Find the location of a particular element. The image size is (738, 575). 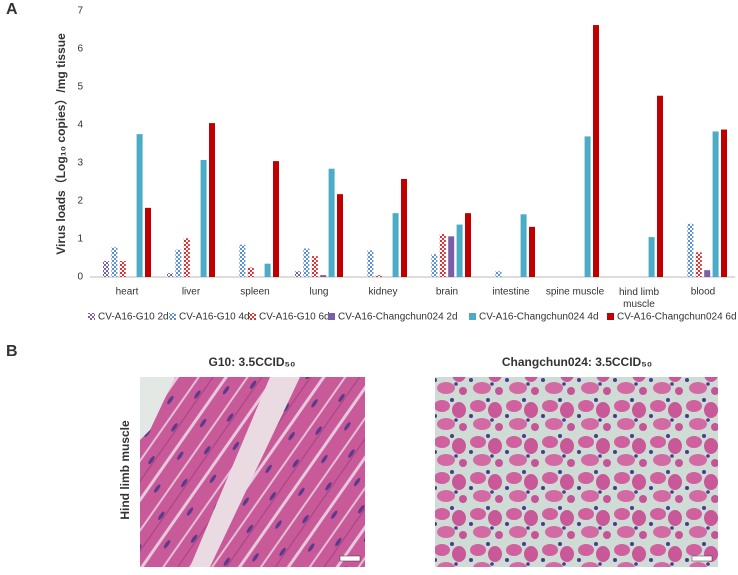

image-gap is located at coordinates (245, 472).